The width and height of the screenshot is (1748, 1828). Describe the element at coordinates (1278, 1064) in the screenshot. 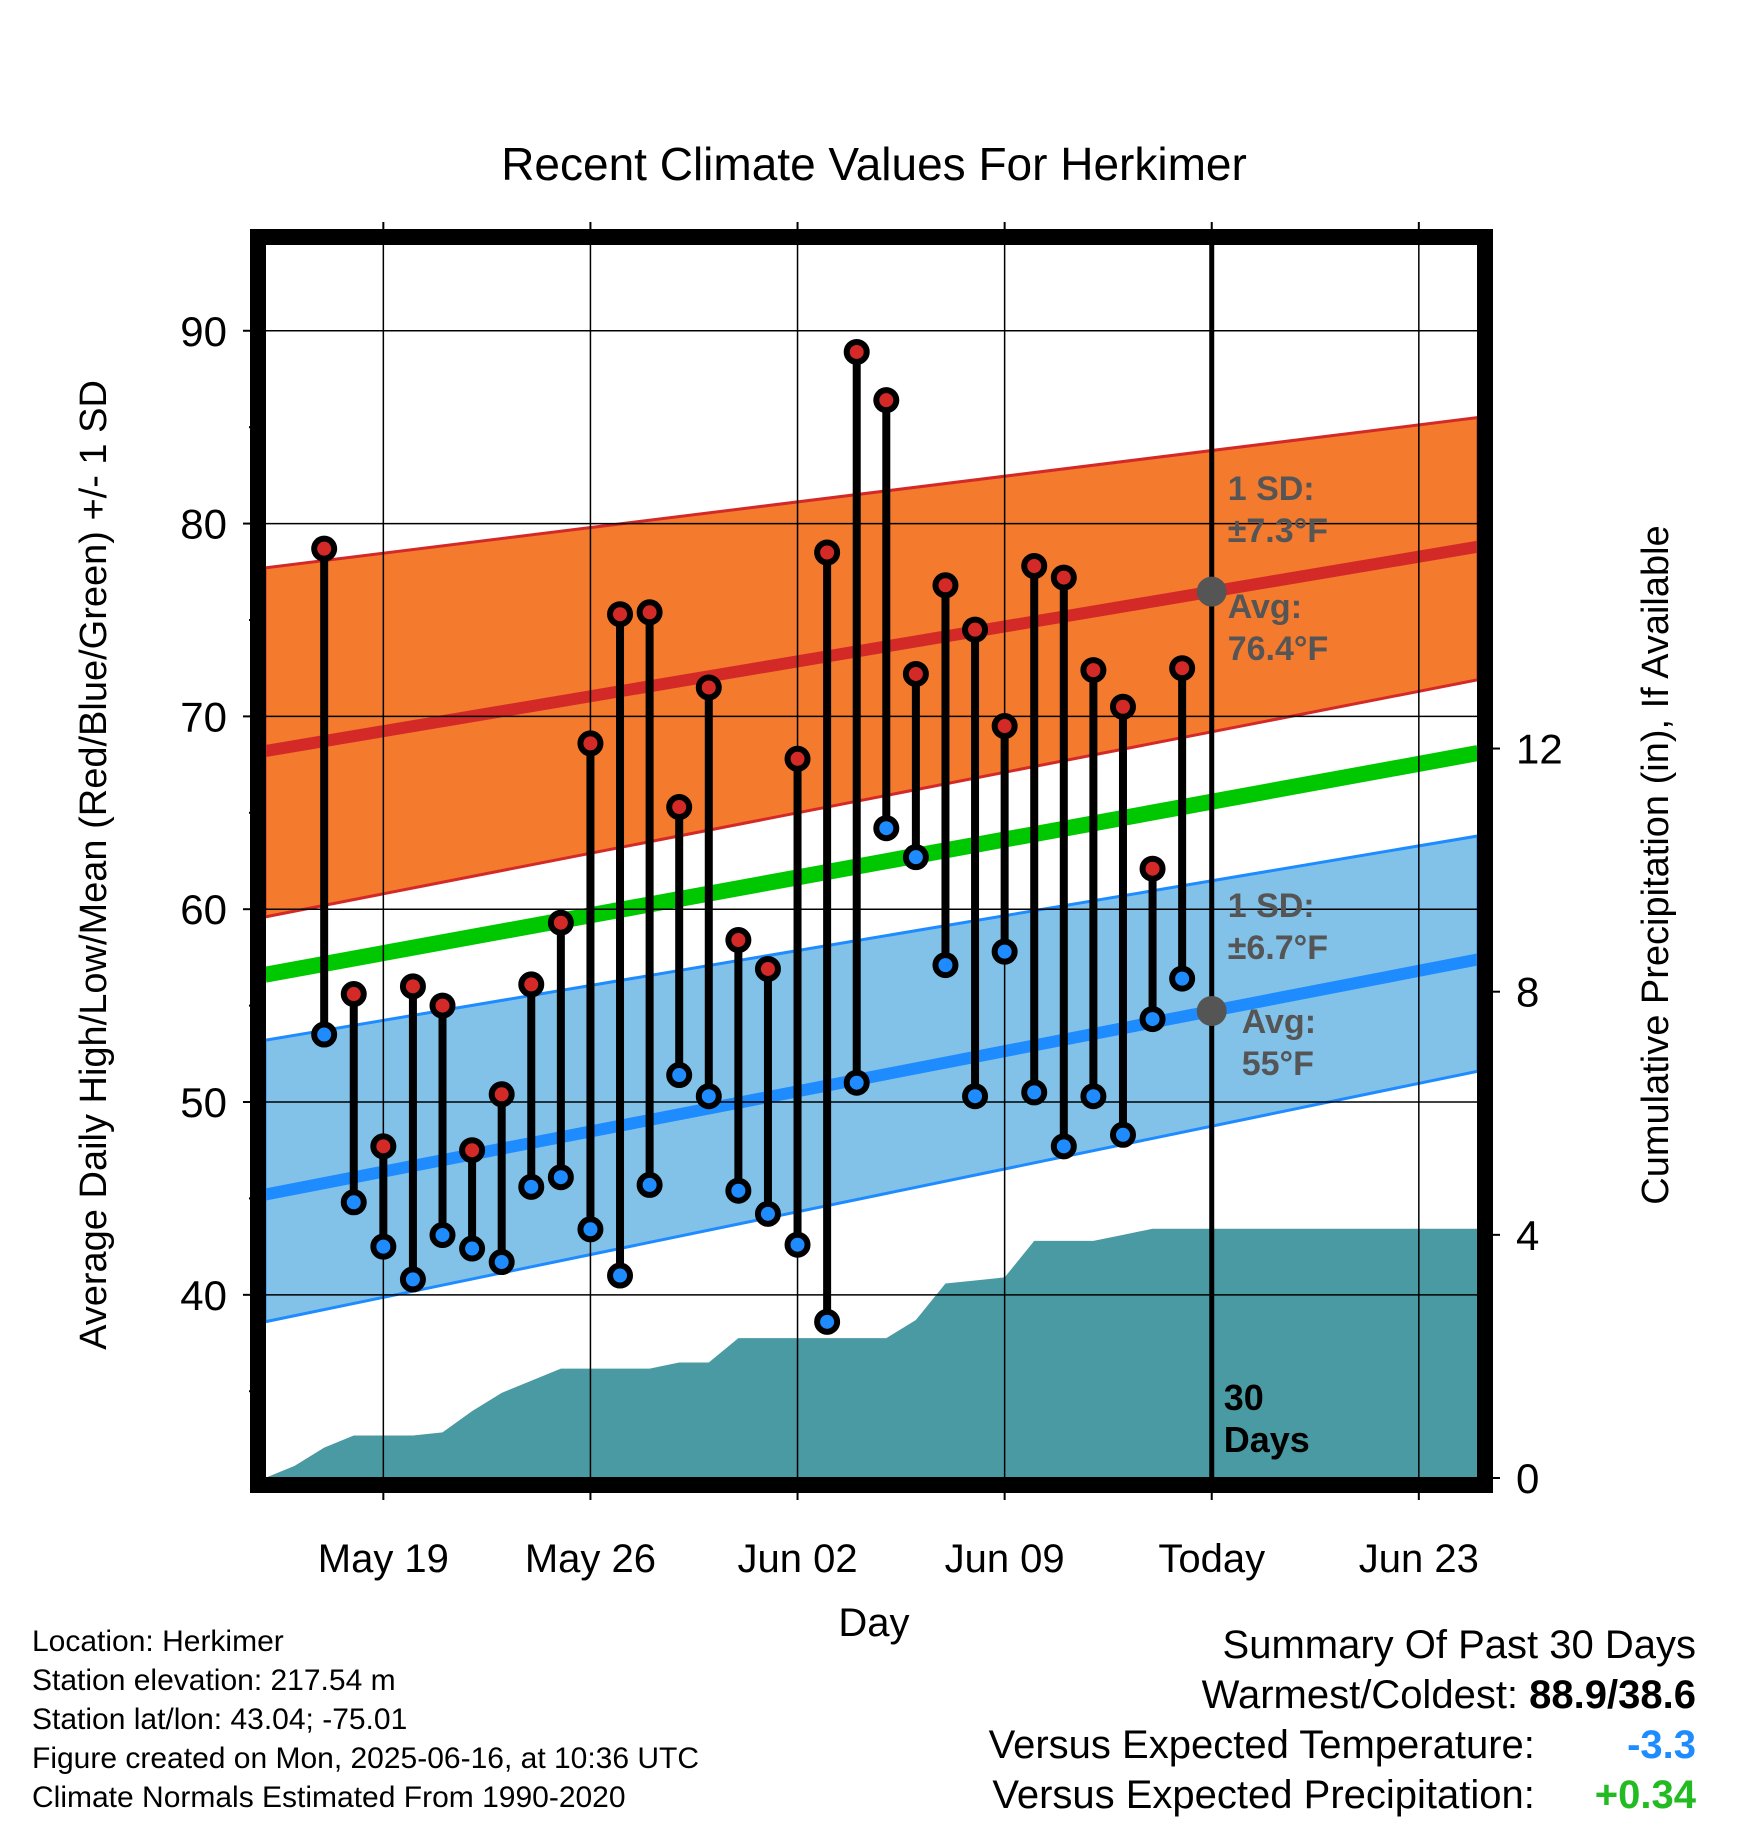

I see `low-avg-value: 55°F` at that location.